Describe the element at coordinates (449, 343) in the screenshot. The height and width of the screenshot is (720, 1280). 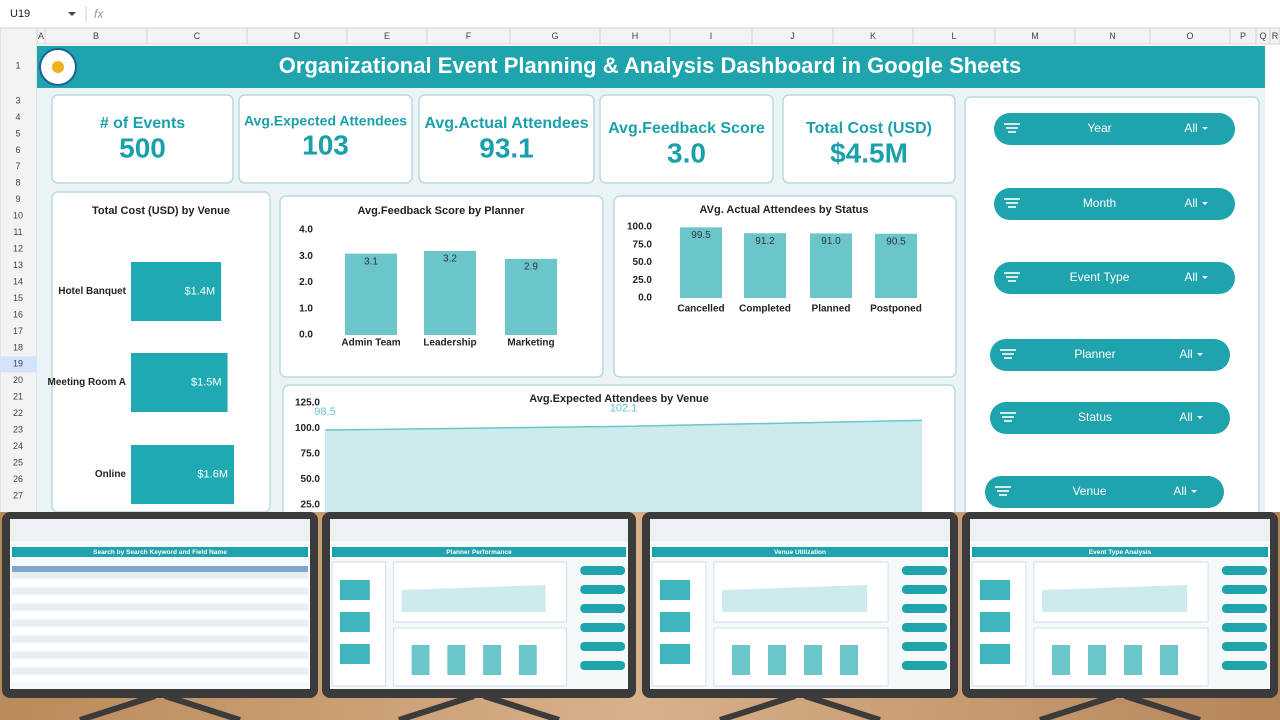
I see `category-label: Leadership` at that location.